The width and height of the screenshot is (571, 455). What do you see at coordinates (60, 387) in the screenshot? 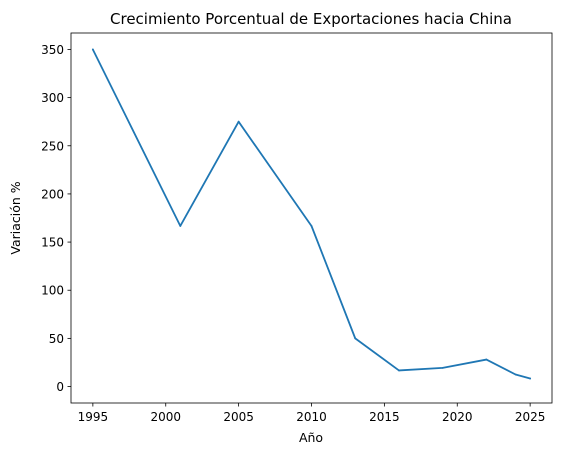
I see `y-tick-label: 0` at bounding box center [60, 387].